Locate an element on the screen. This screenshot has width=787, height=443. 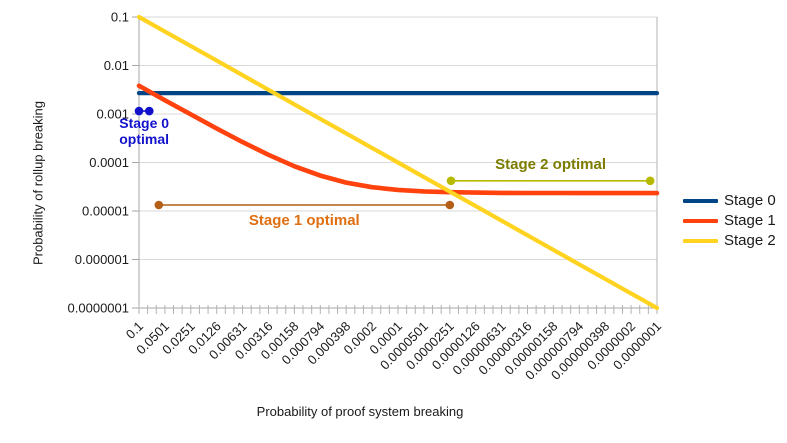
y-tick-label: 0.001 is located at coordinates (112, 114).